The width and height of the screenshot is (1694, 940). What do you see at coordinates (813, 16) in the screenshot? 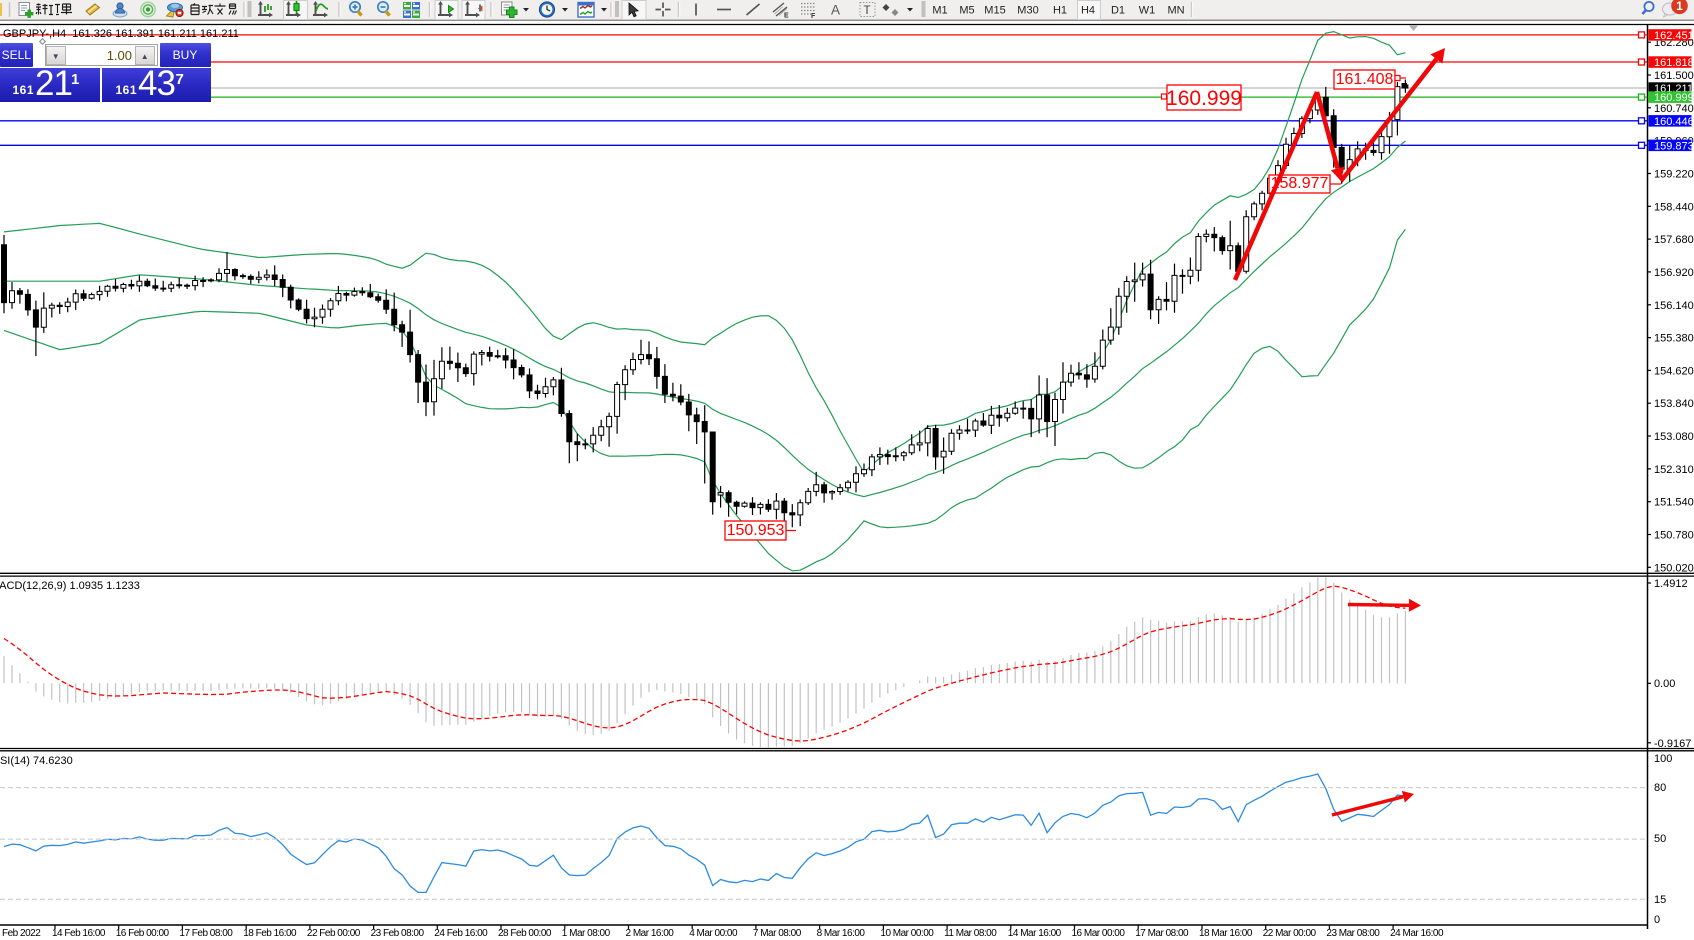
I see `svg-text: F` at bounding box center [813, 16].